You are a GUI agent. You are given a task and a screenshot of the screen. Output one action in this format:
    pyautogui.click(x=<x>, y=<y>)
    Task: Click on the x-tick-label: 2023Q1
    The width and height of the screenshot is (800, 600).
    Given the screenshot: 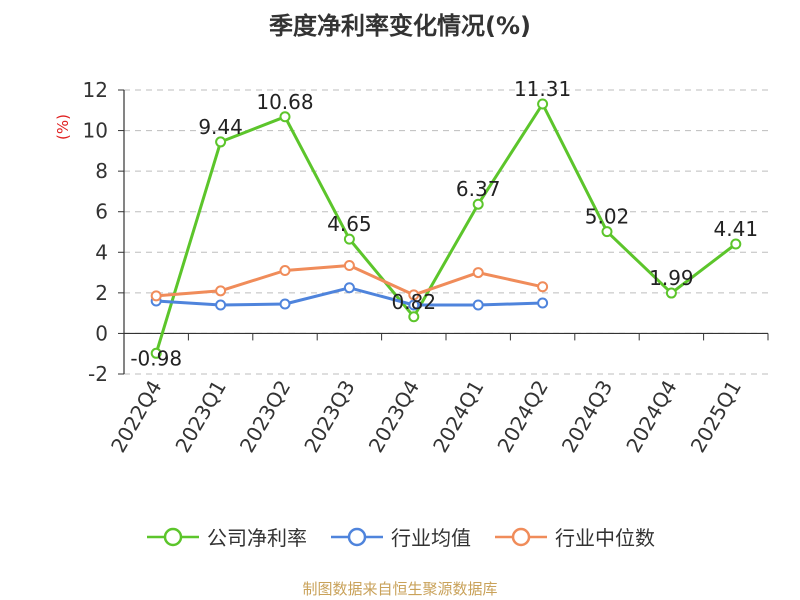 What is the action you would take?
    pyautogui.click(x=200, y=416)
    